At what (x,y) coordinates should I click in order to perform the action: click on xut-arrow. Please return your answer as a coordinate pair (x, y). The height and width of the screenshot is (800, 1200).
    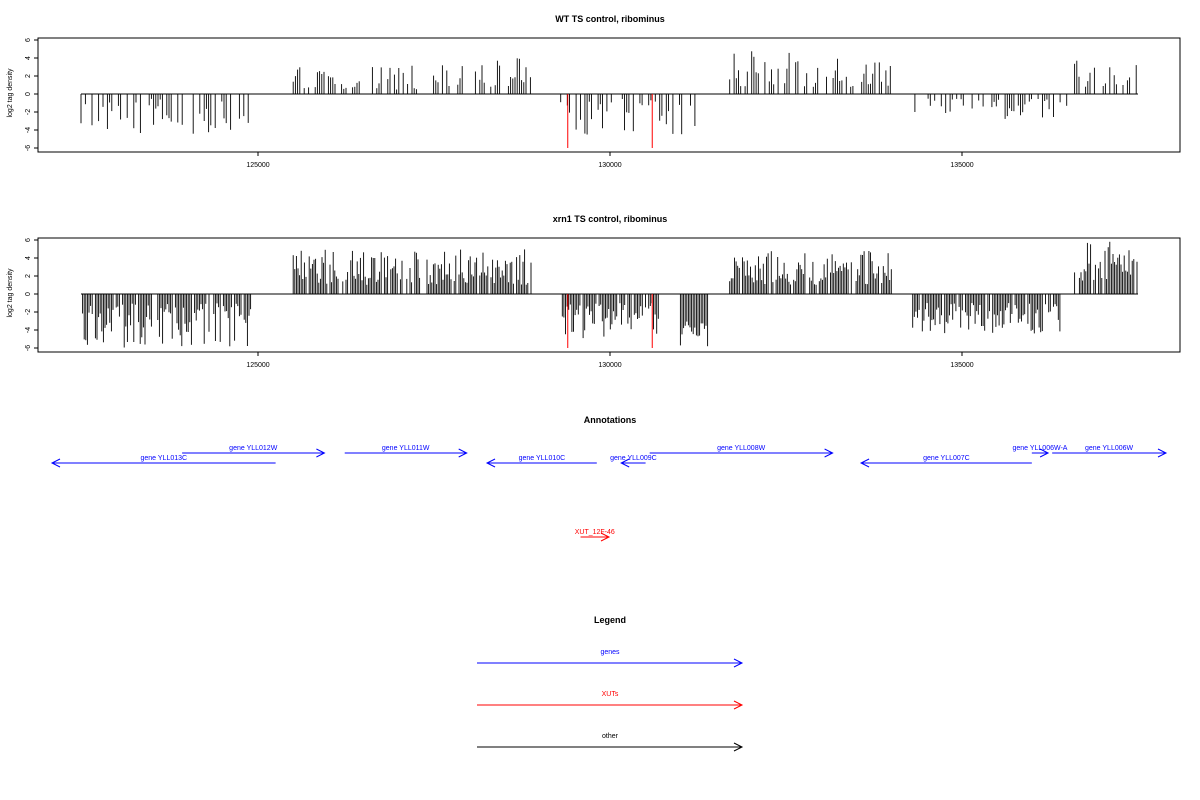
    Looking at the image, I should click on (595, 537).